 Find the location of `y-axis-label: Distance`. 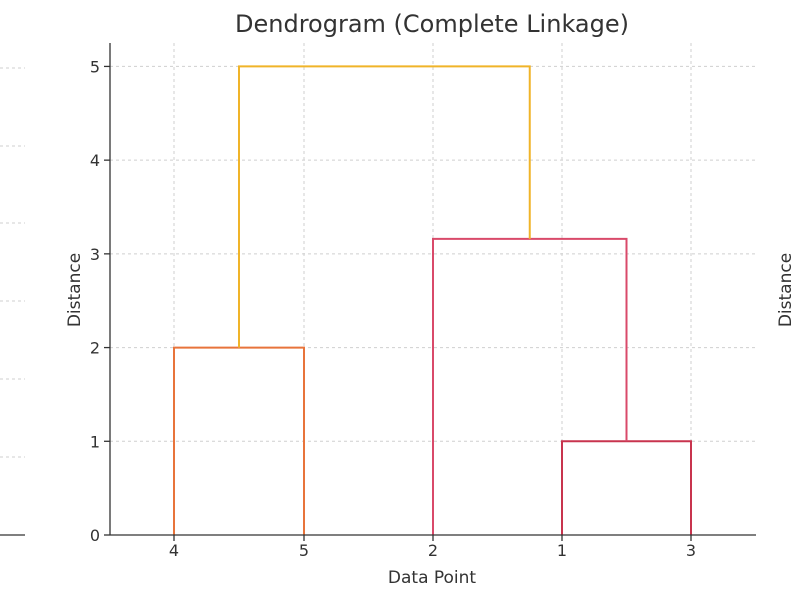

y-axis-label: Distance is located at coordinates (75, 290).